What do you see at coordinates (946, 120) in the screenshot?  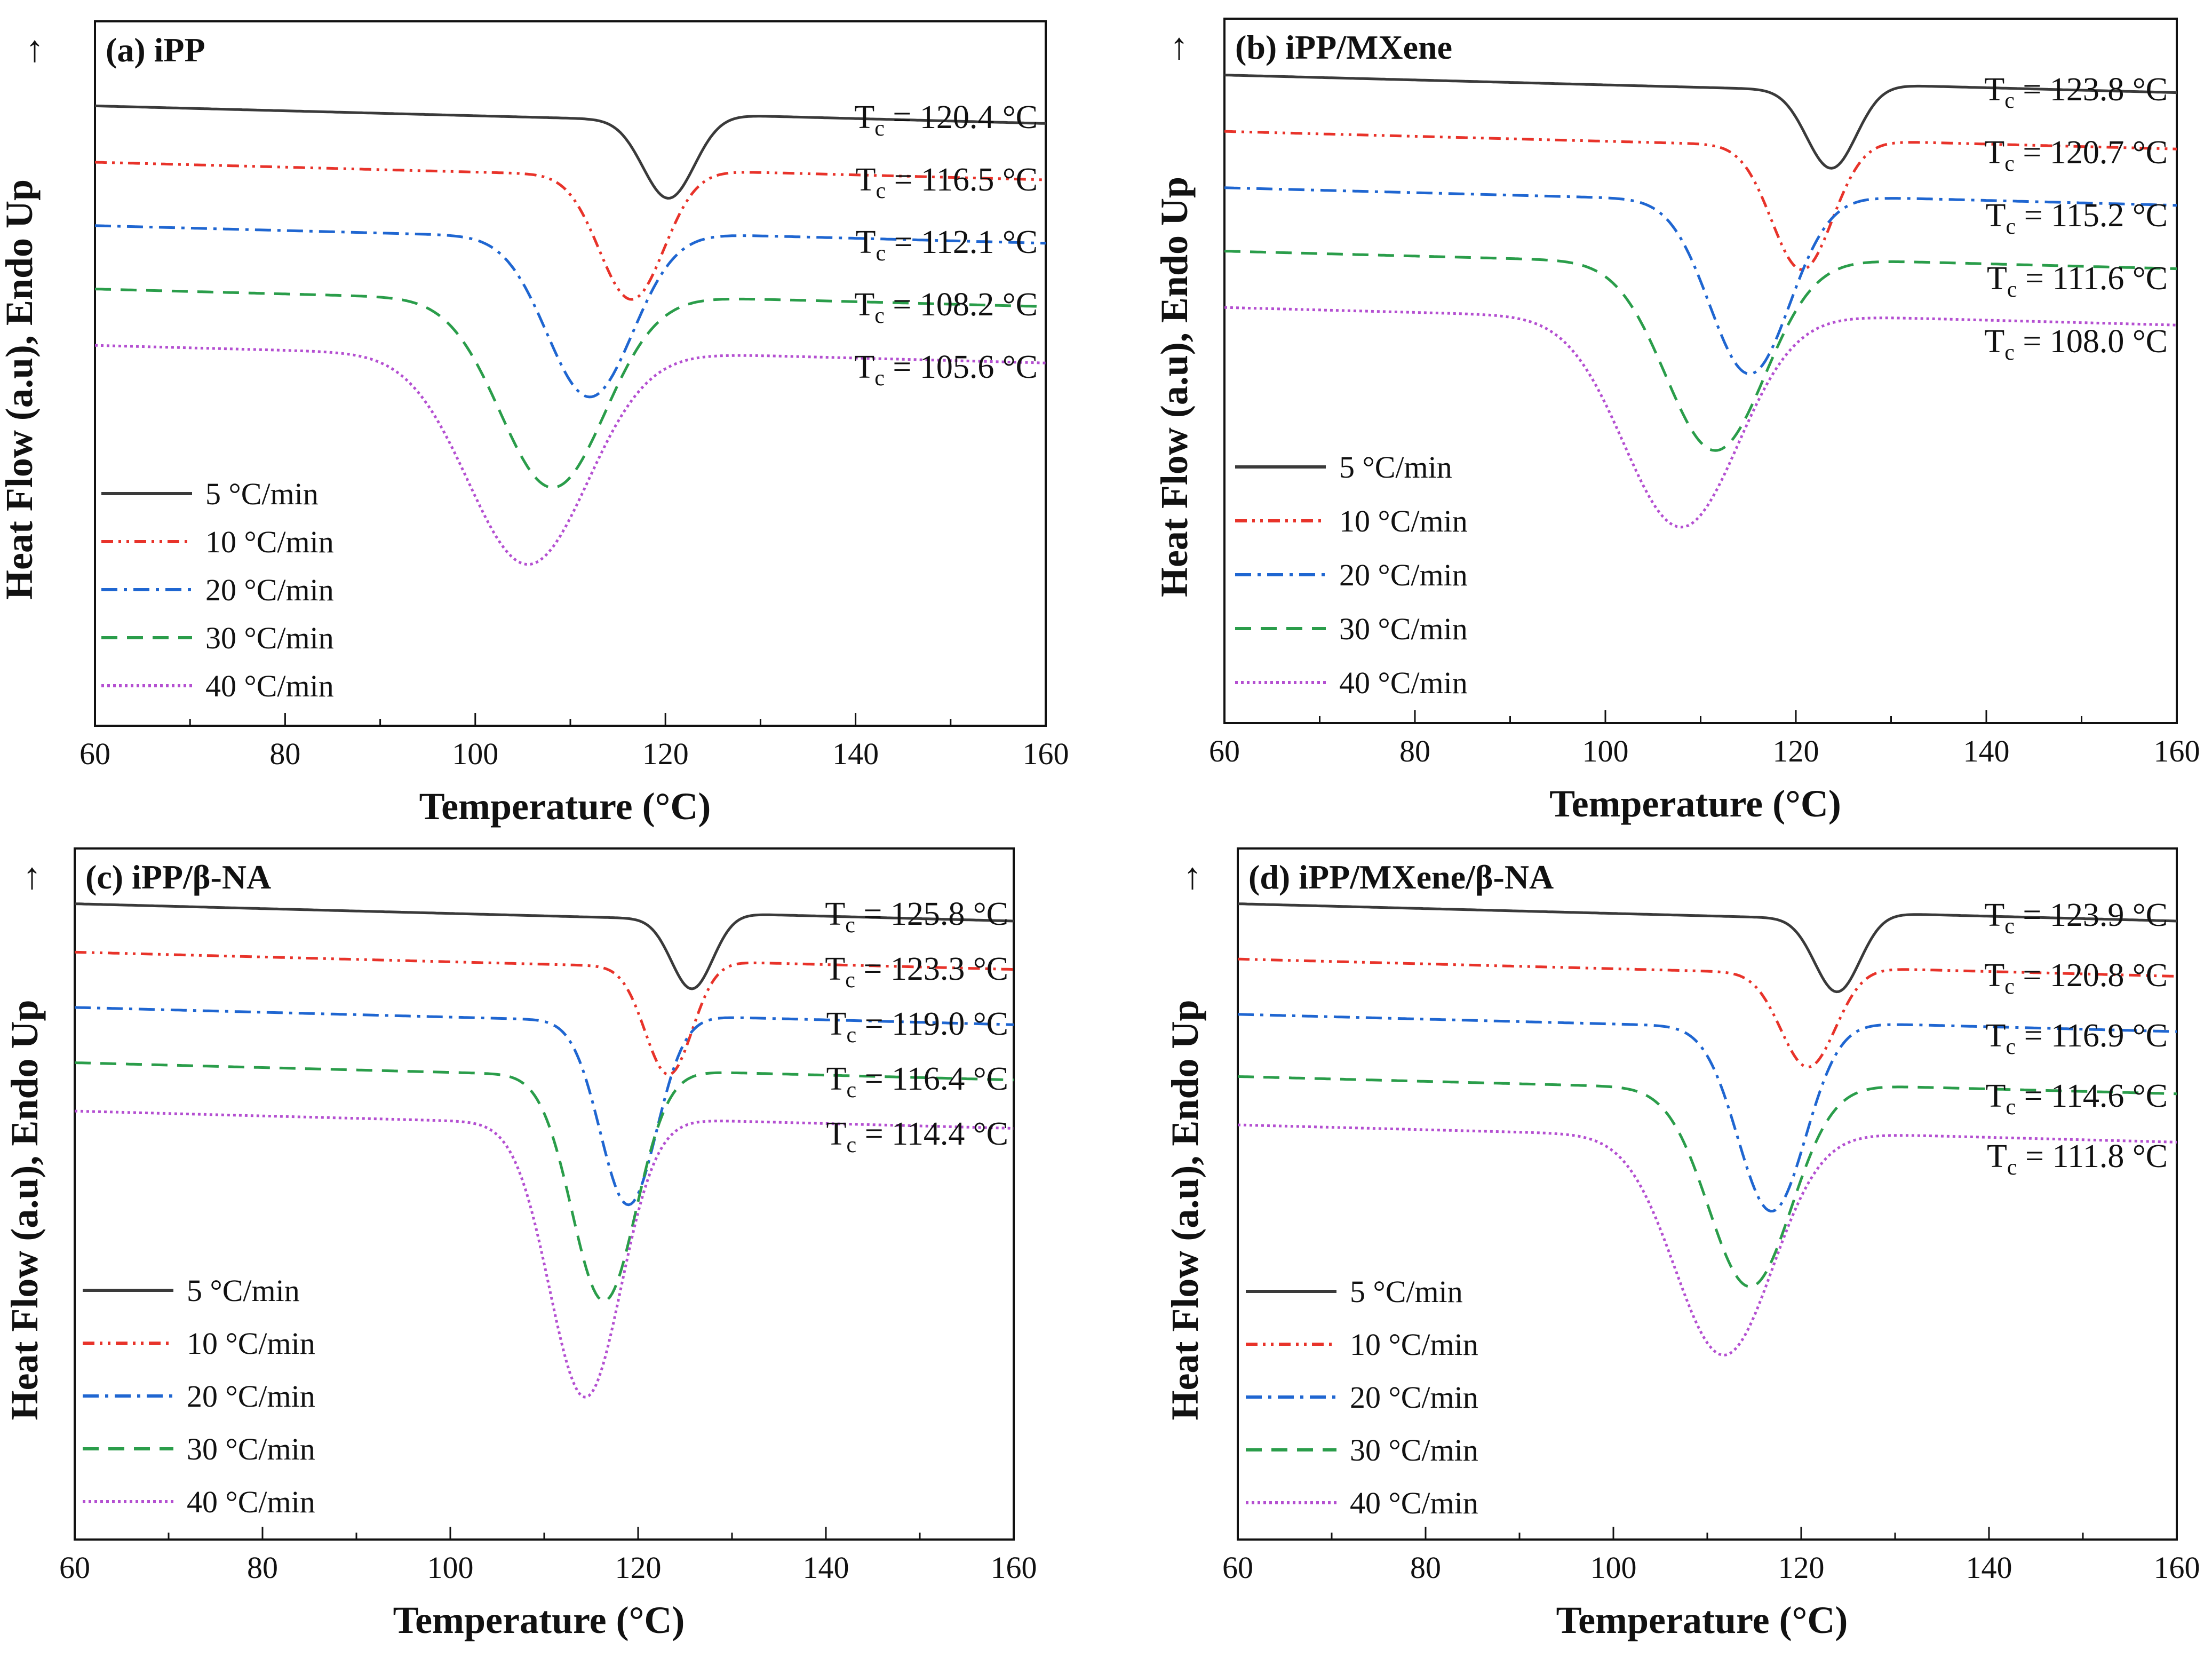 I see `tc-label-5: Tc = 120.4 °C` at bounding box center [946, 120].